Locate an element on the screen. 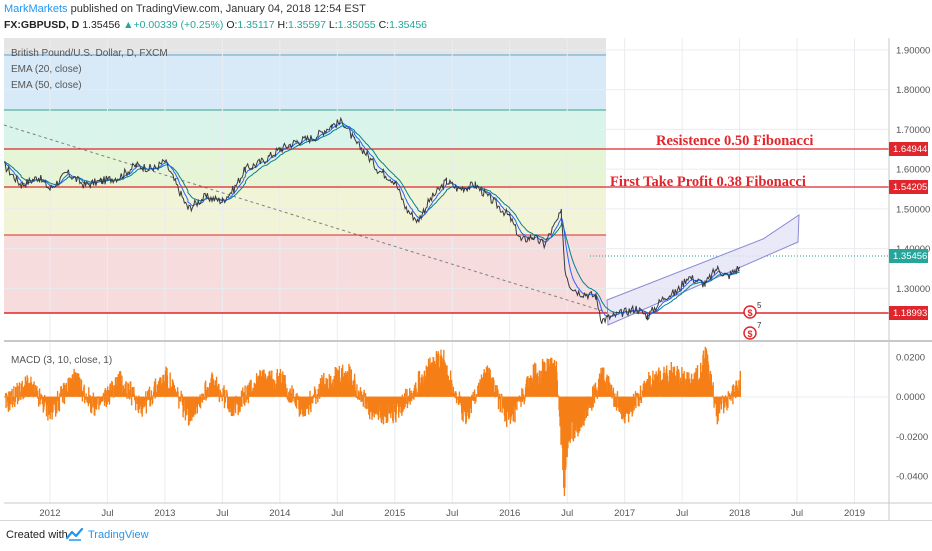 The height and width of the screenshot is (551, 932). fib-zone-red is located at coordinates (305, 274).